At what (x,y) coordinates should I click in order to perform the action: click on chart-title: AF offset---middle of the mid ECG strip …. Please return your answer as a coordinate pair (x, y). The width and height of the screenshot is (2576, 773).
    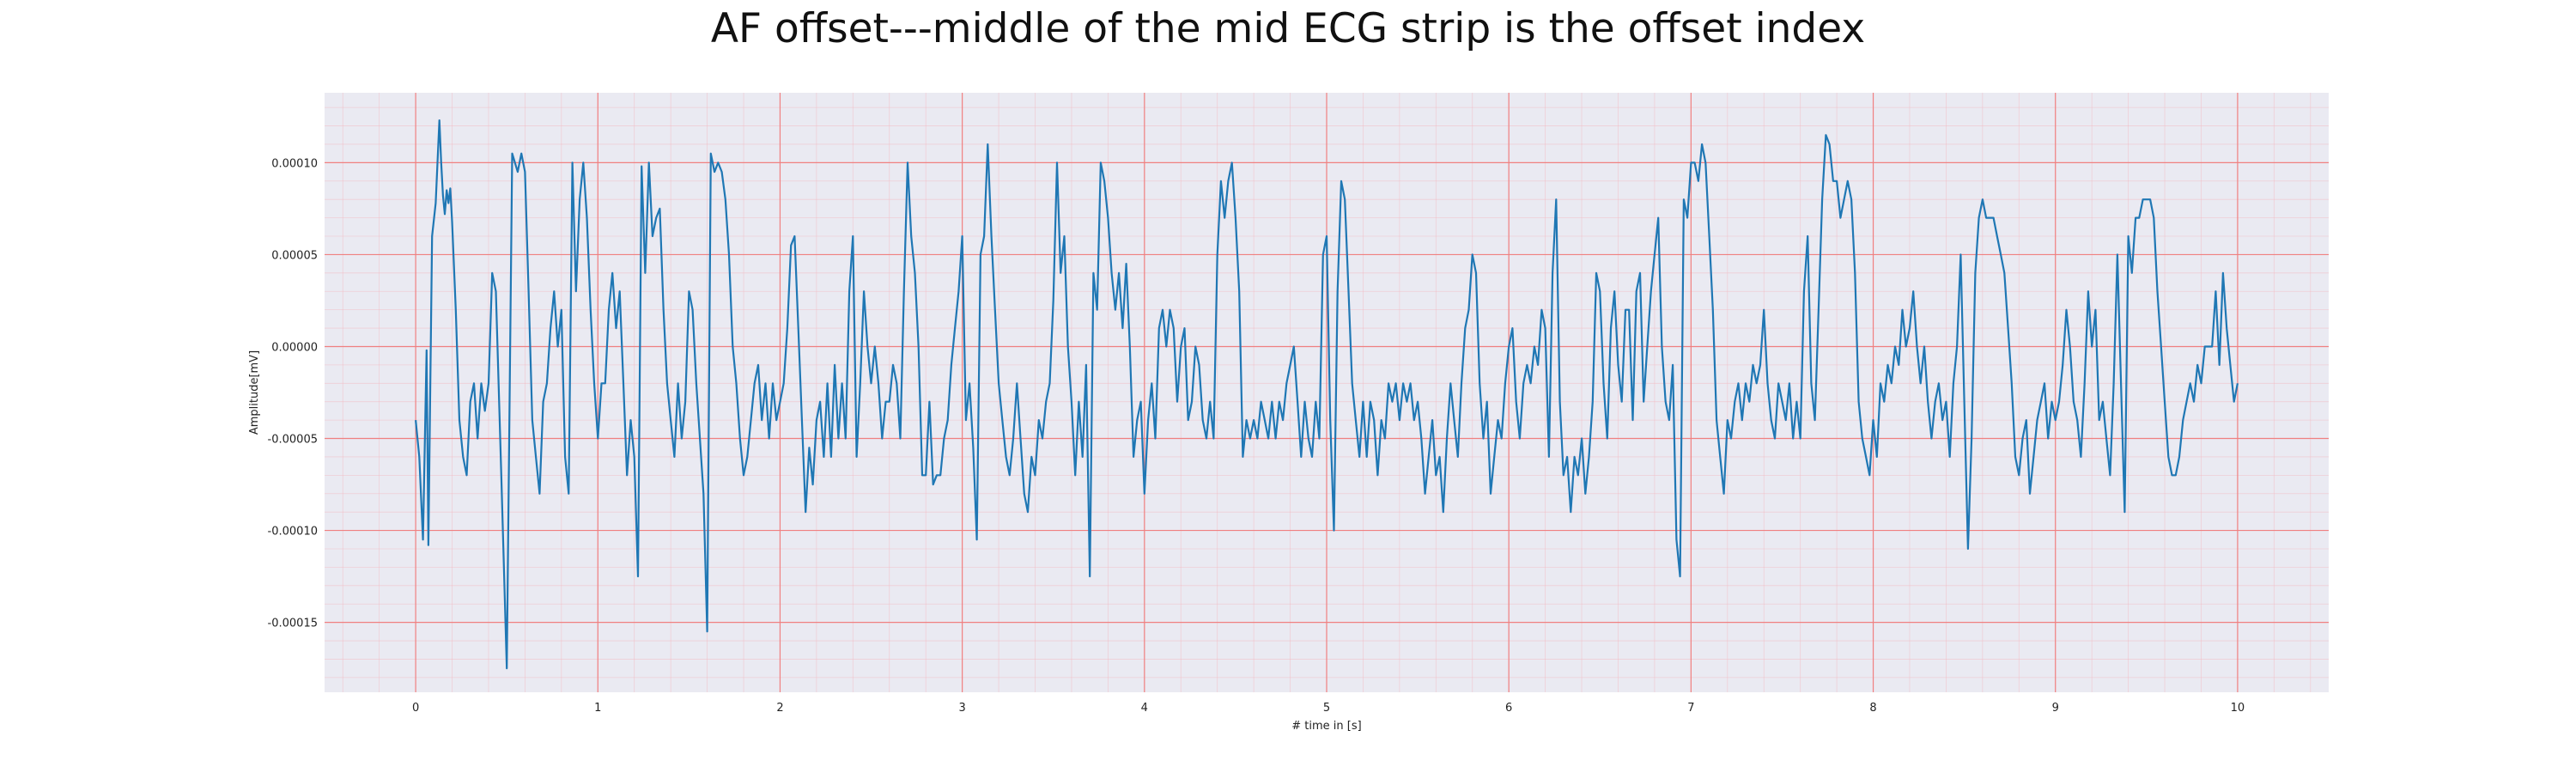
    Looking at the image, I should click on (1288, 28).